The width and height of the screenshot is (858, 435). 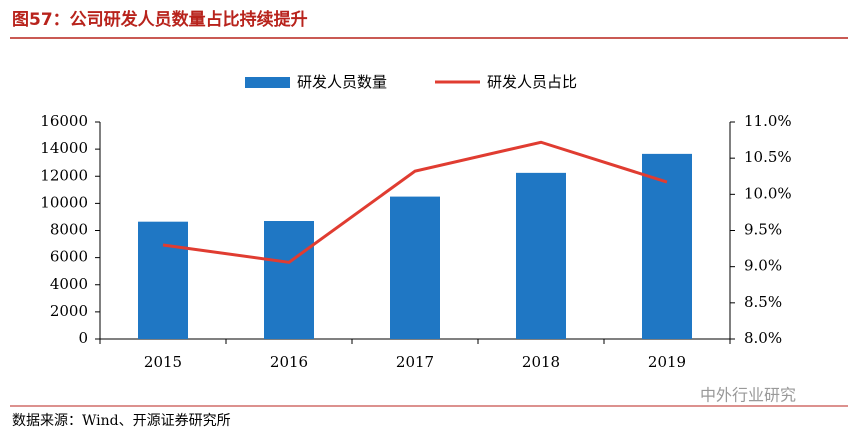 What do you see at coordinates (64, 121) in the screenshot?
I see `y-tick-label: 16000` at bounding box center [64, 121].